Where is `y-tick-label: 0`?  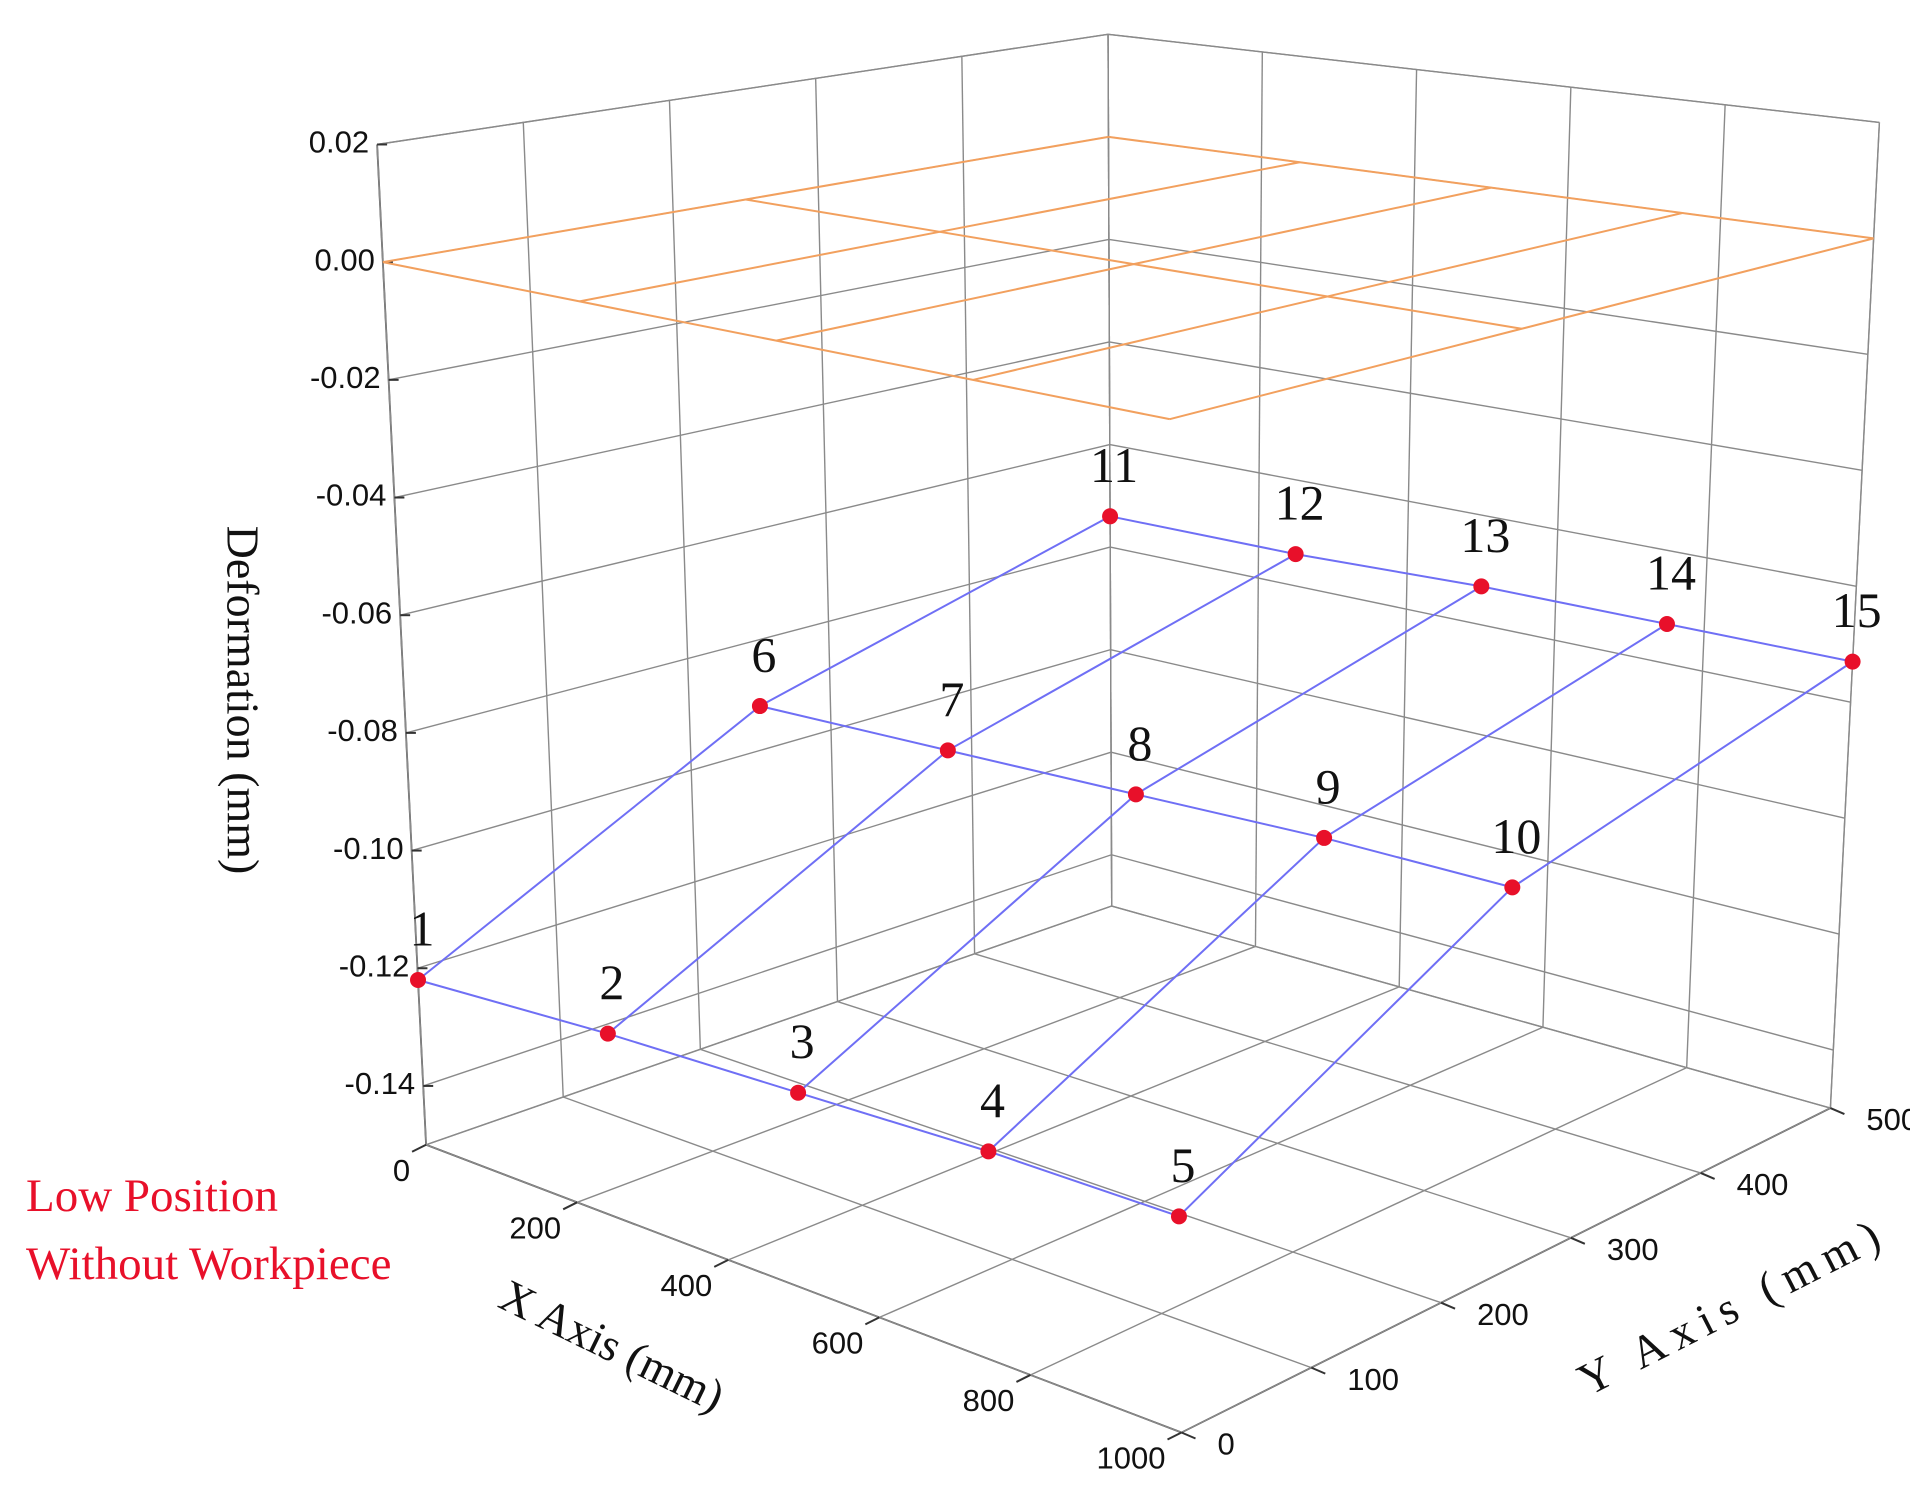
y-tick-label: 0 is located at coordinates (1226, 1444).